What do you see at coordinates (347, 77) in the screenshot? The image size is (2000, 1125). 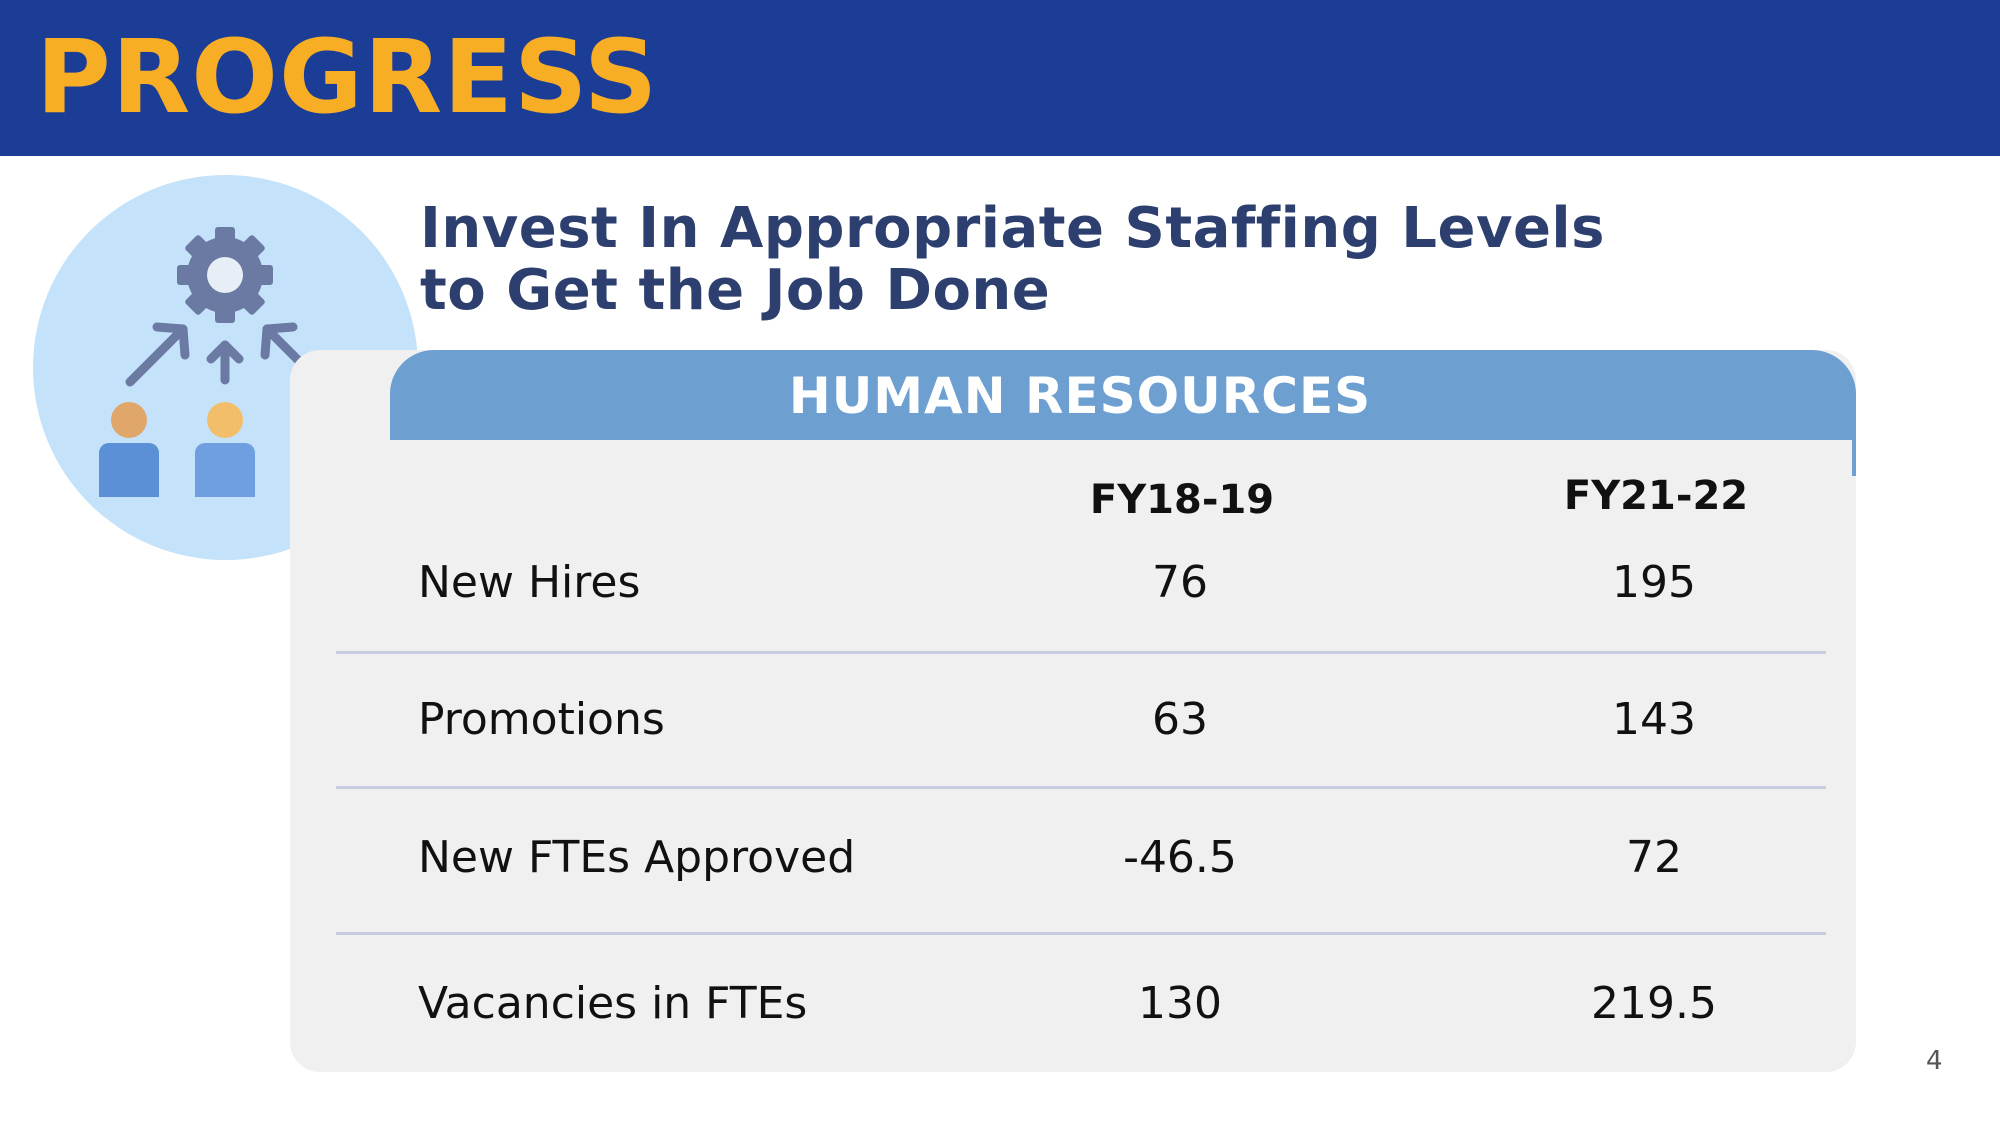 I see `page-title: PROGRESS` at bounding box center [347, 77].